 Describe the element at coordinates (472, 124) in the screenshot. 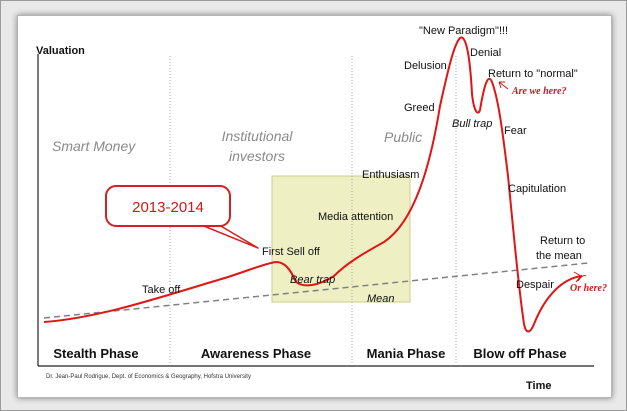

I see `label-bull-trap: Bull trap` at that location.